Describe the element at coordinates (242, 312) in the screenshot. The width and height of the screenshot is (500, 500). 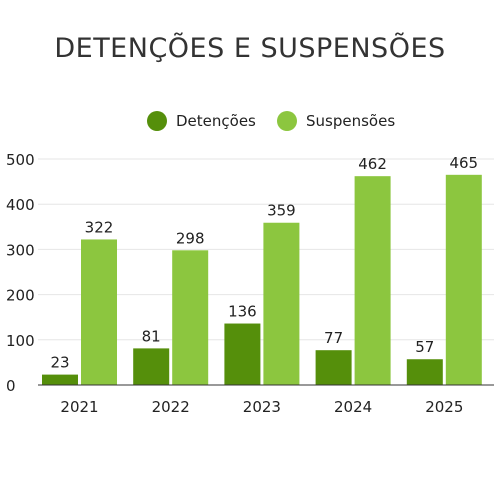
I see `data-label-detencoes-2023: 136` at that location.